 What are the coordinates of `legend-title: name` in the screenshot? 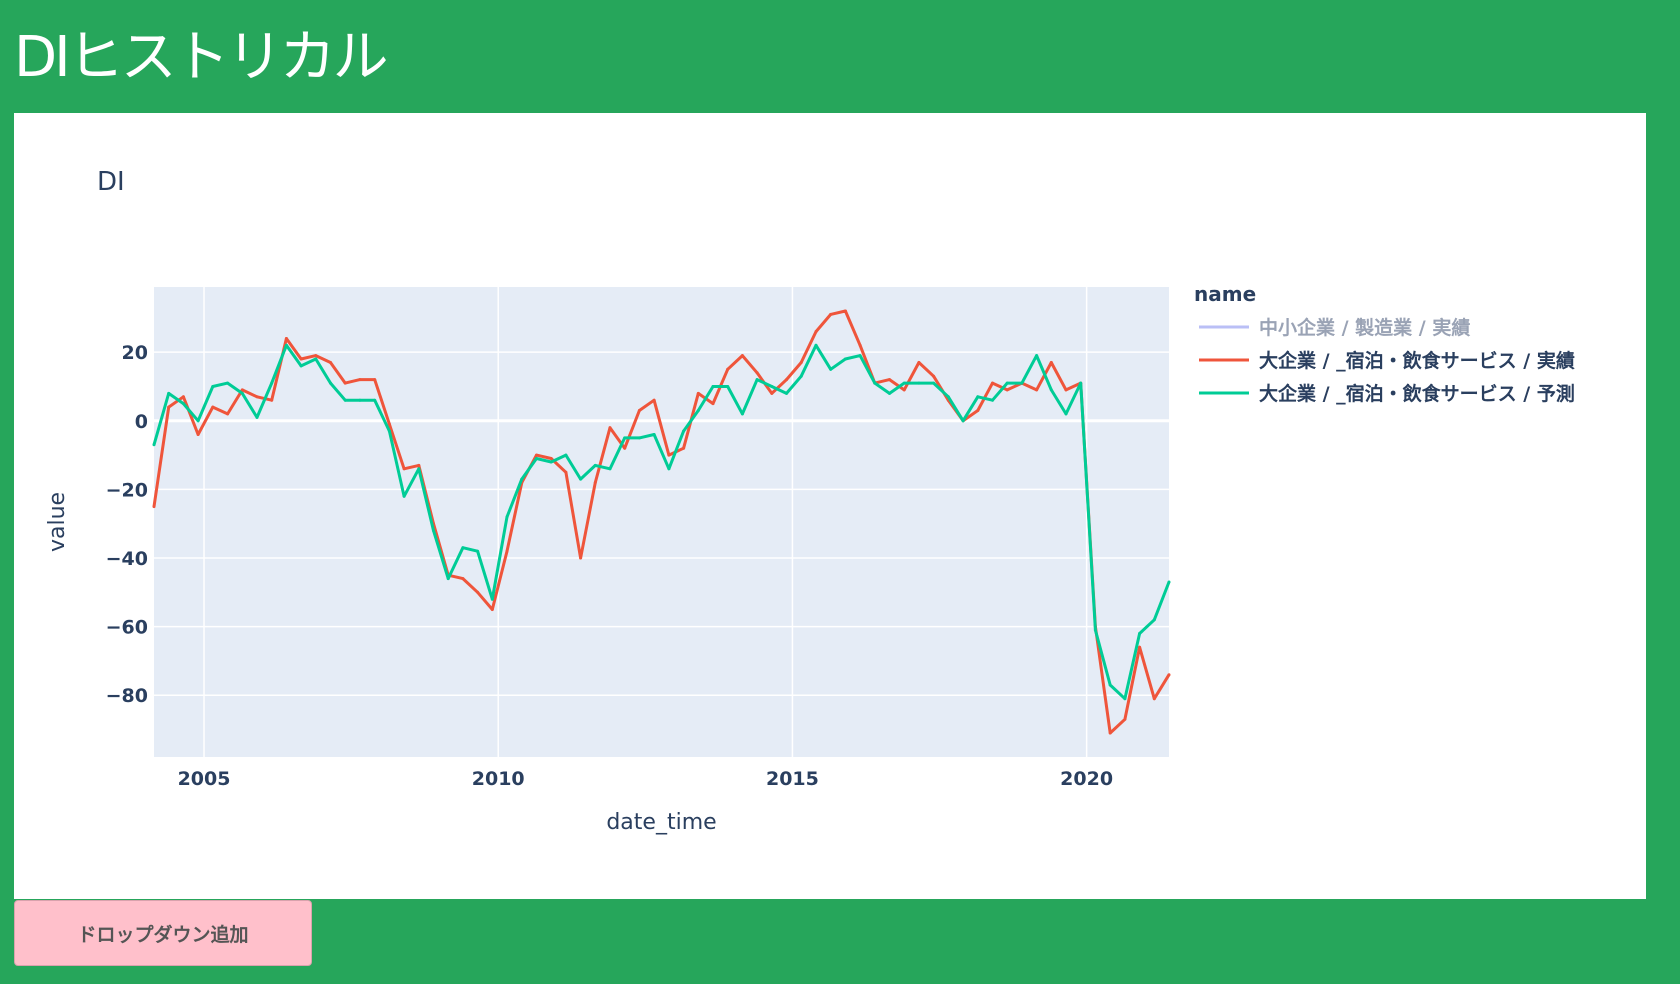 It's located at (1225, 294).